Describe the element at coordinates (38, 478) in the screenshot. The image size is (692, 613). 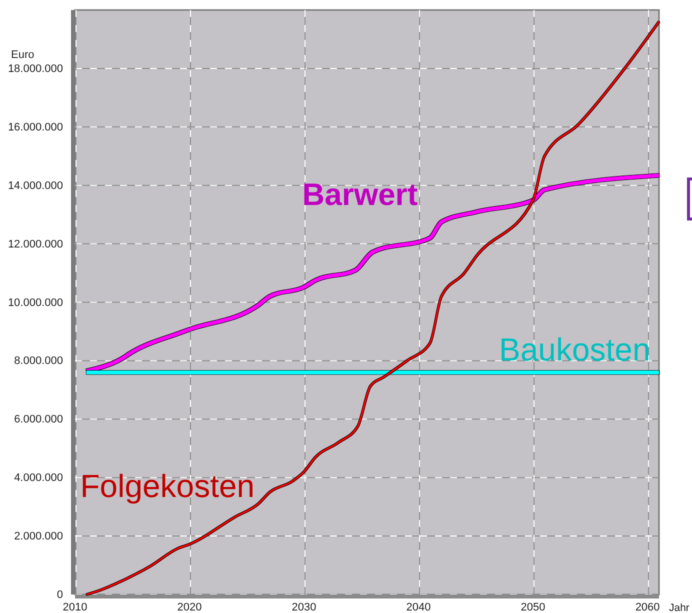
I see `y-tick-label: 4.000.000` at that location.